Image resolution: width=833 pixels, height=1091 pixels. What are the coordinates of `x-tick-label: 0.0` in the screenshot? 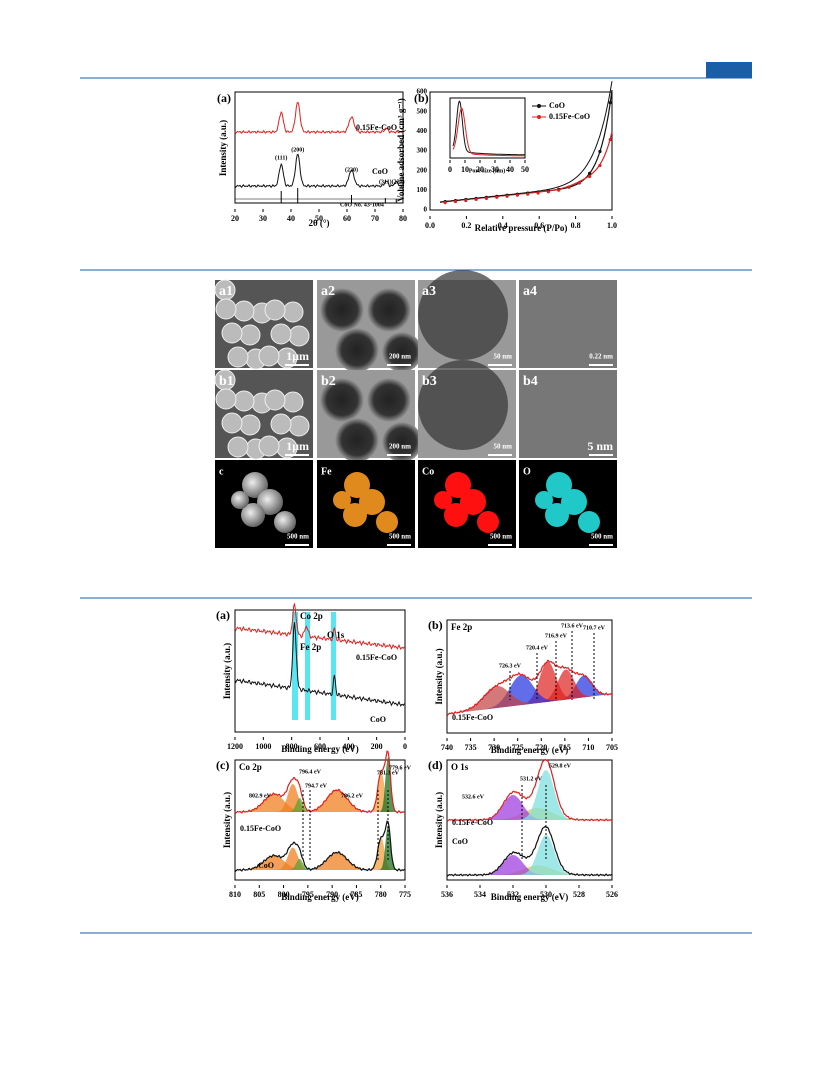 It's located at (430, 225).